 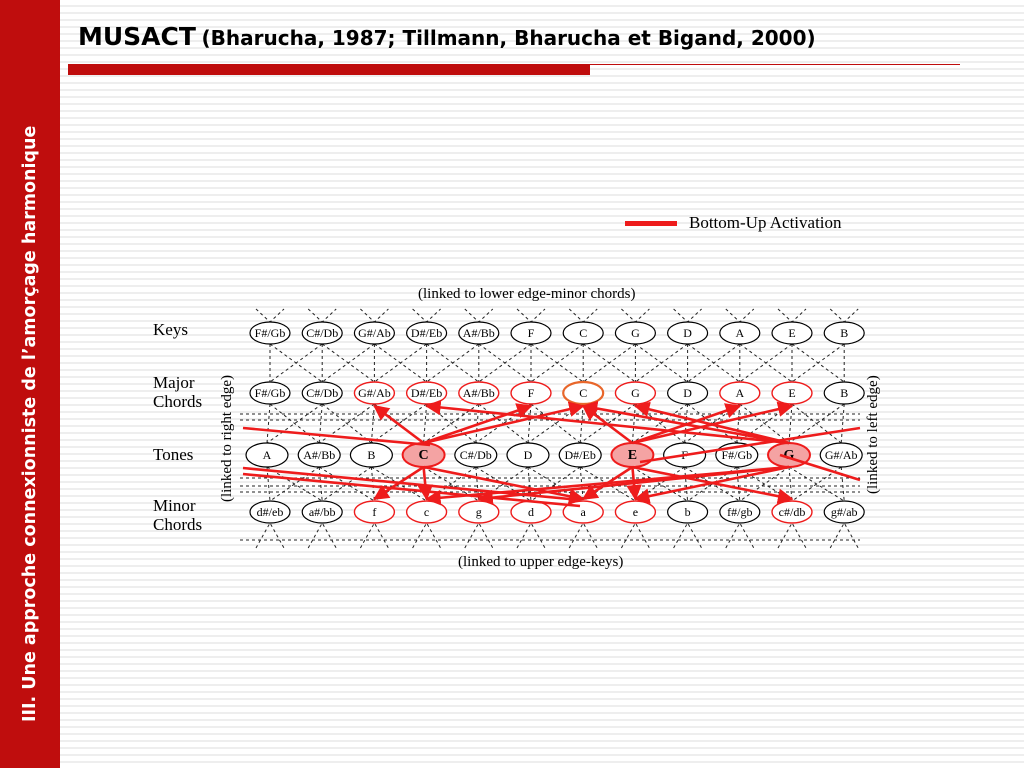 What do you see at coordinates (173, 454) in the screenshot?
I see `row-label-tones-text: Tones` at bounding box center [173, 454].